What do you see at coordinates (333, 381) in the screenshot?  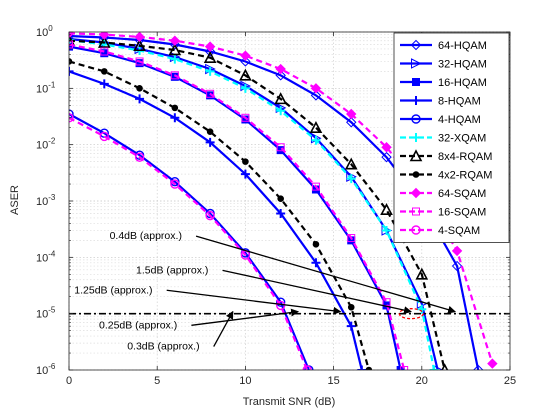 I see `x-tick-label: 15` at bounding box center [333, 381].